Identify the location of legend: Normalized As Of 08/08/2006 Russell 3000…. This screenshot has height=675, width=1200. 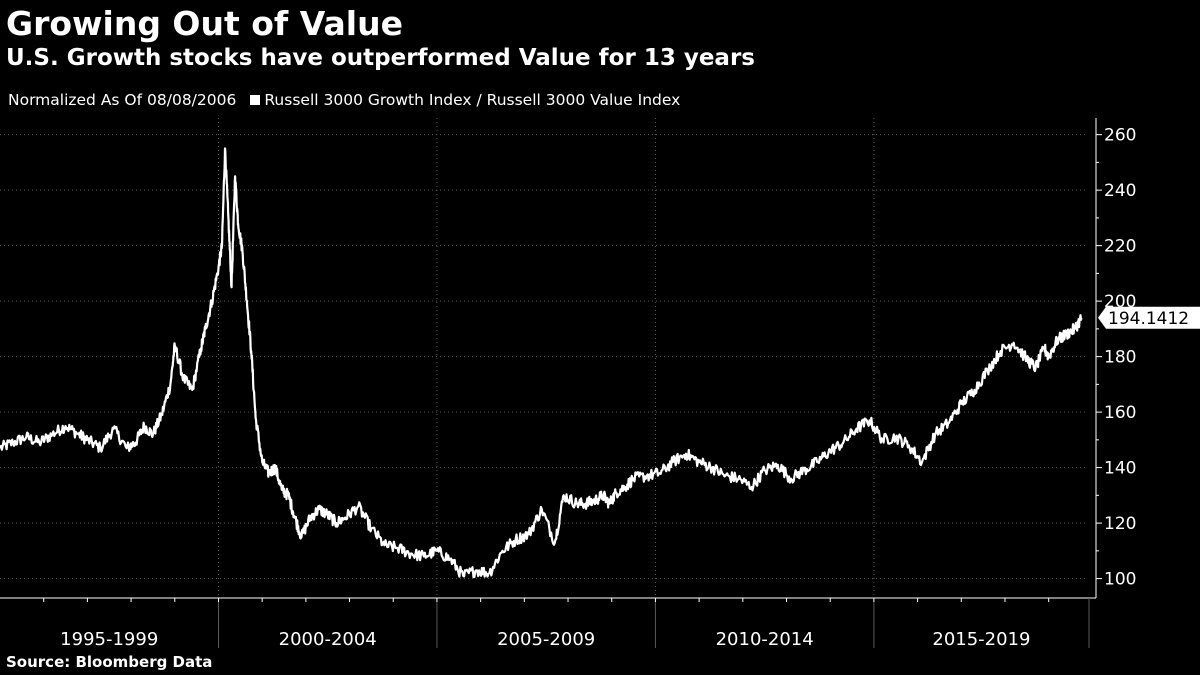
(344, 100).